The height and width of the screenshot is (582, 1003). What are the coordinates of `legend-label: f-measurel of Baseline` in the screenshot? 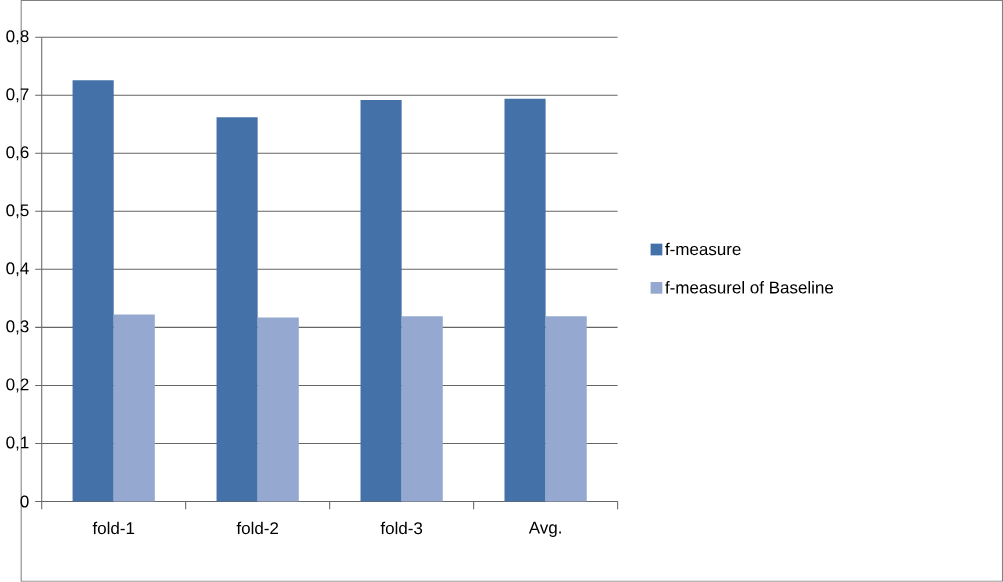 It's located at (749, 287).